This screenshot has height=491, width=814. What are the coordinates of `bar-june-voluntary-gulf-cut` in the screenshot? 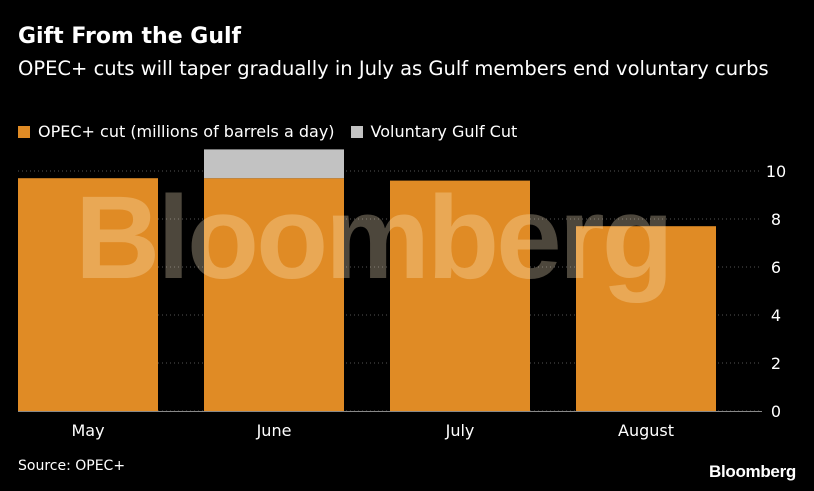 It's located at (274, 164).